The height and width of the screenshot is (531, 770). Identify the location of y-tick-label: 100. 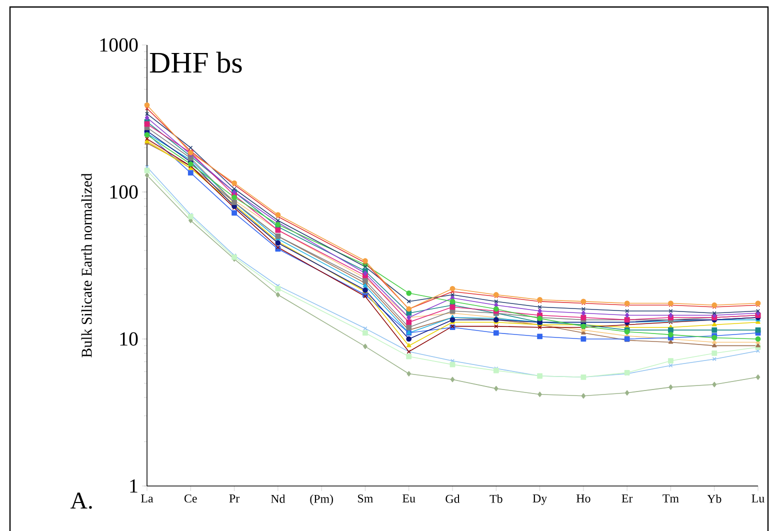
(124, 192).